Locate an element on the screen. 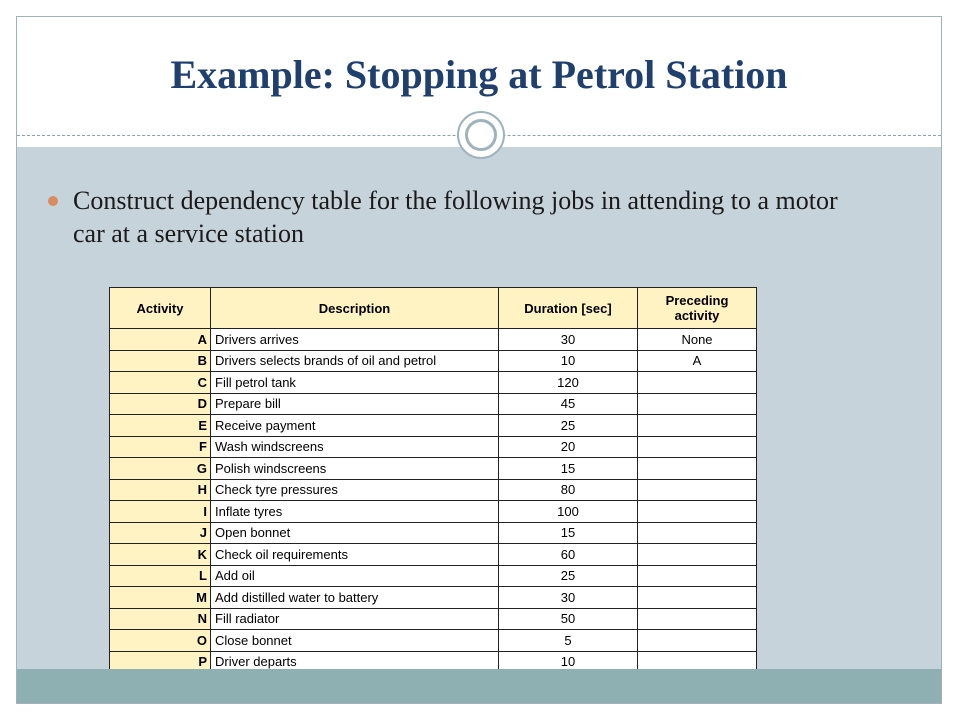  description-cell: Add oil is located at coordinates (354, 575).